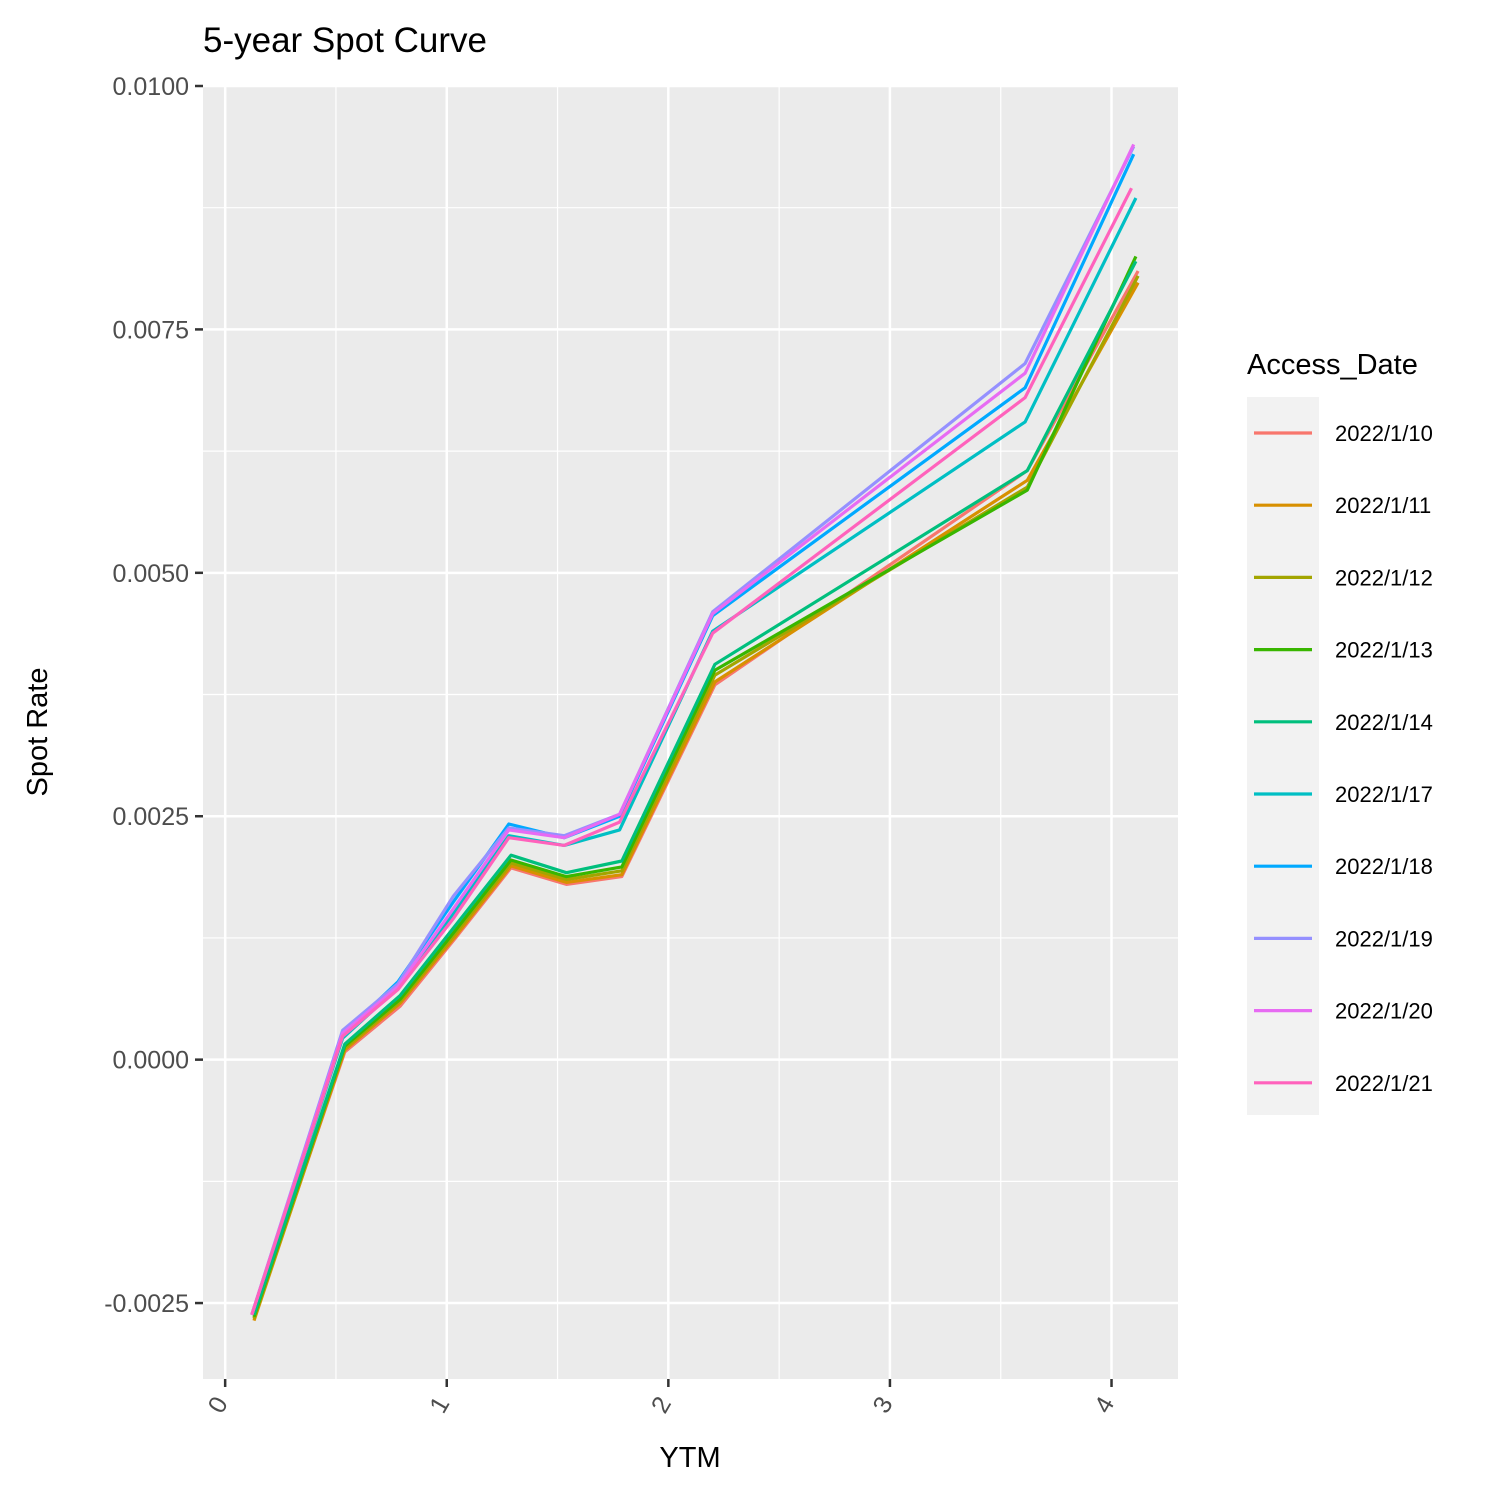 The width and height of the screenshot is (1500, 1500). What do you see at coordinates (1384, 1011) in the screenshot?
I see `legend-label: 2022/1/20` at bounding box center [1384, 1011].